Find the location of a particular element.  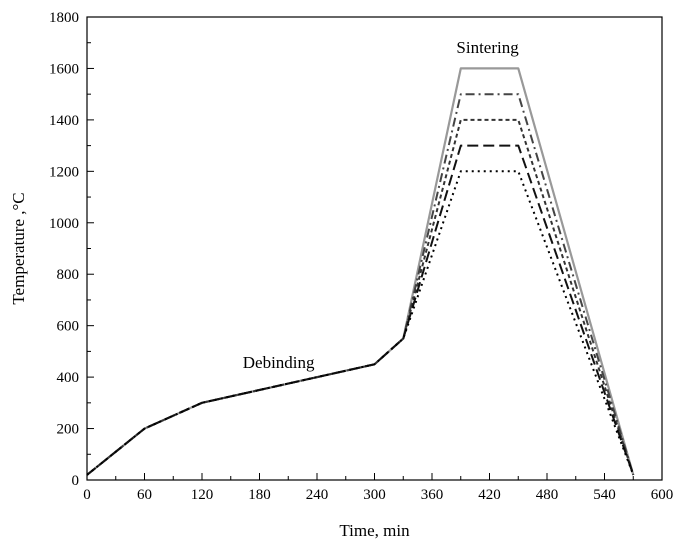

x-tick-label-7: 420 is located at coordinates (489, 495).